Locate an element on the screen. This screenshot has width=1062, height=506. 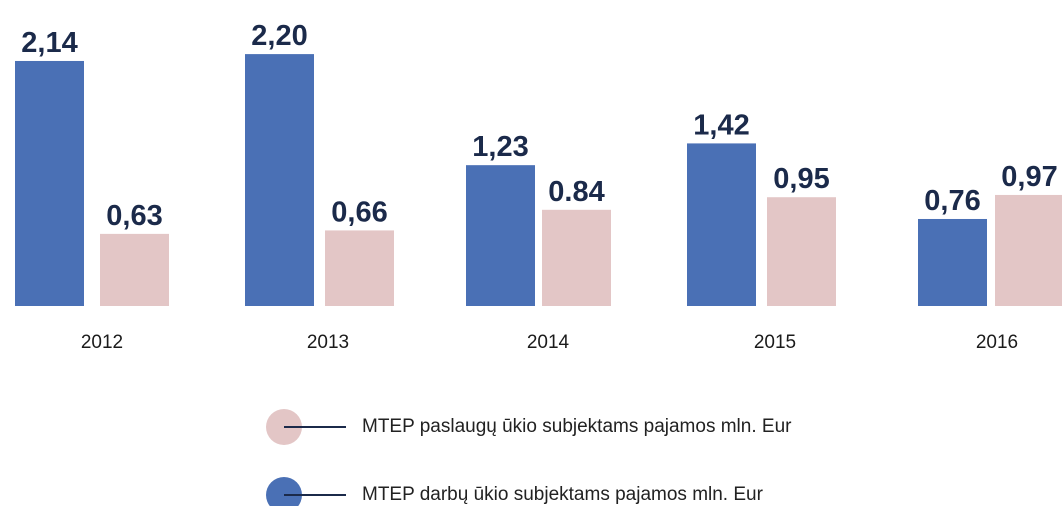
x-tick-label: 2014 is located at coordinates (548, 342).